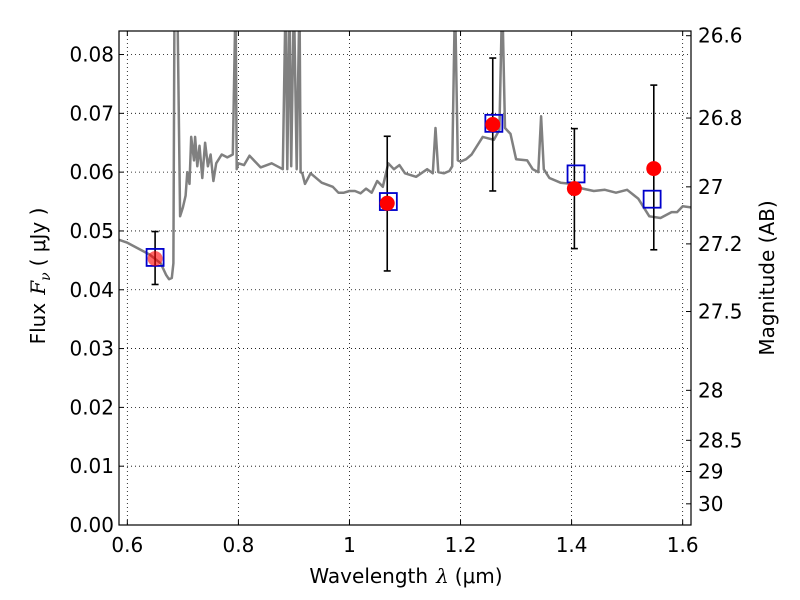  What do you see at coordinates (238, 545) in the screenshot?
I see `x-tick-label: 0.8` at bounding box center [238, 545].